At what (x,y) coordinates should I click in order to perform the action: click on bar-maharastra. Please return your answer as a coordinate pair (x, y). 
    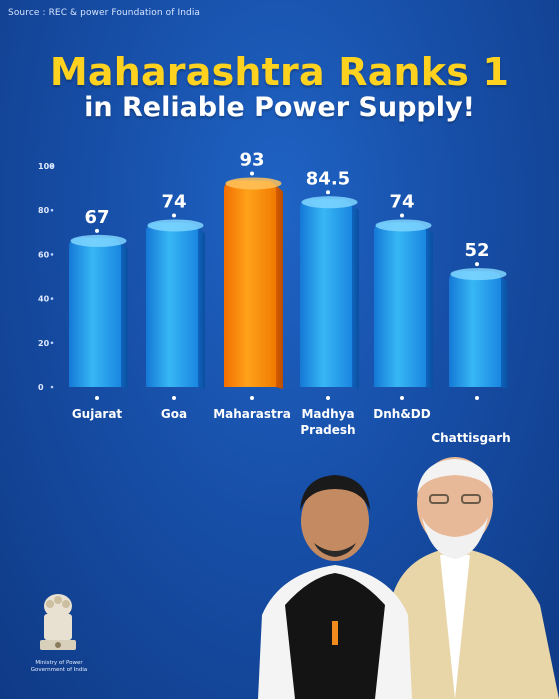
    Looking at the image, I should click on (253, 283).